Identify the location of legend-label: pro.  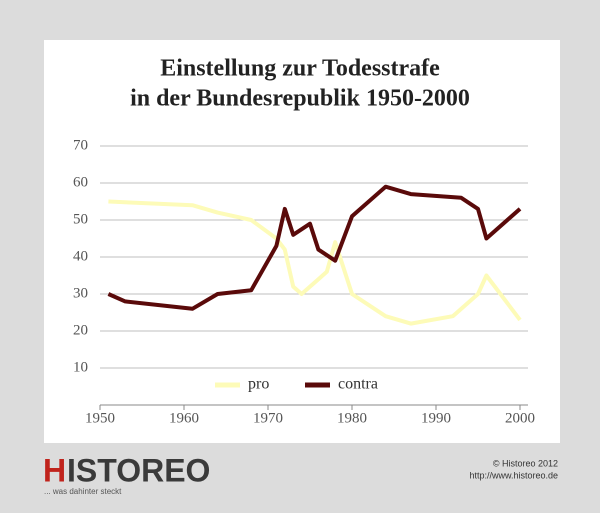
(258, 384).